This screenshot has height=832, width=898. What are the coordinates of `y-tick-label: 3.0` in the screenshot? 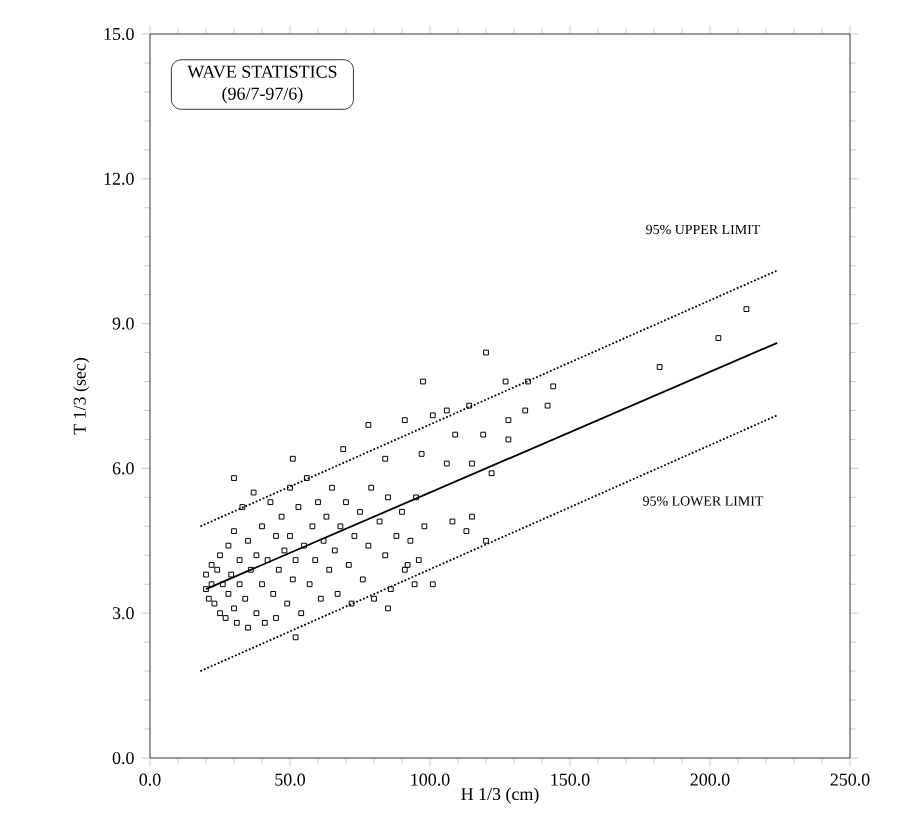 It's located at (123, 613).